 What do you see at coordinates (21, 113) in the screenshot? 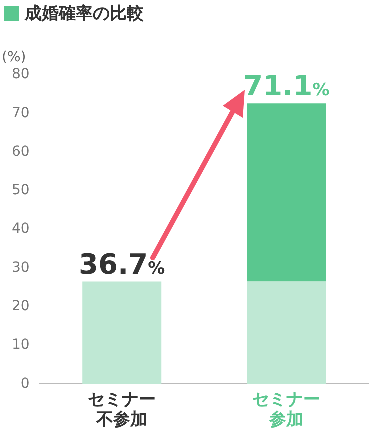
I see `y-tick-label: 70` at bounding box center [21, 113].